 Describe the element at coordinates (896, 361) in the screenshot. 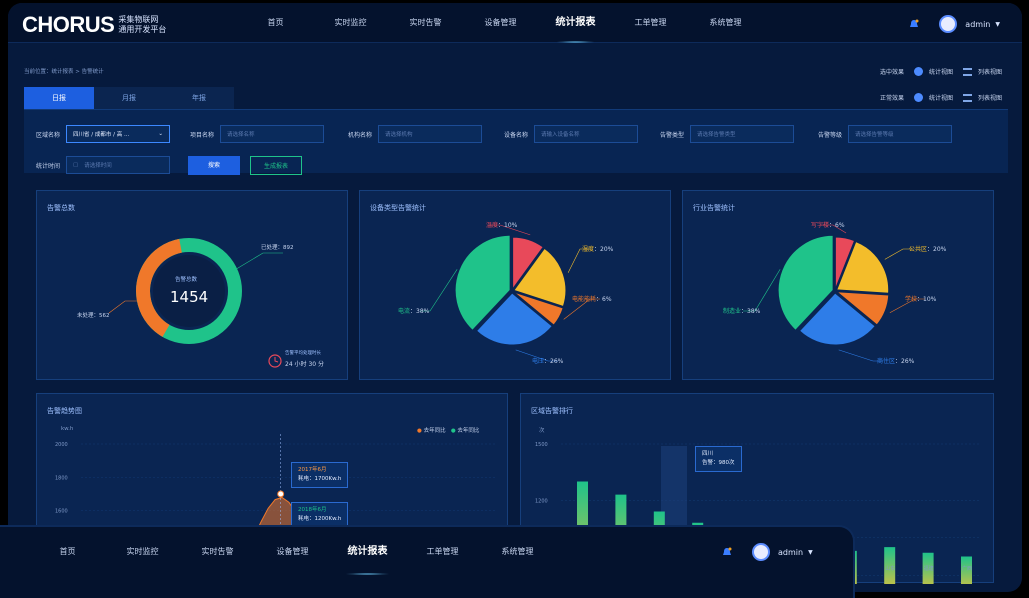

I see `slice-label: 商住区：26%` at that location.